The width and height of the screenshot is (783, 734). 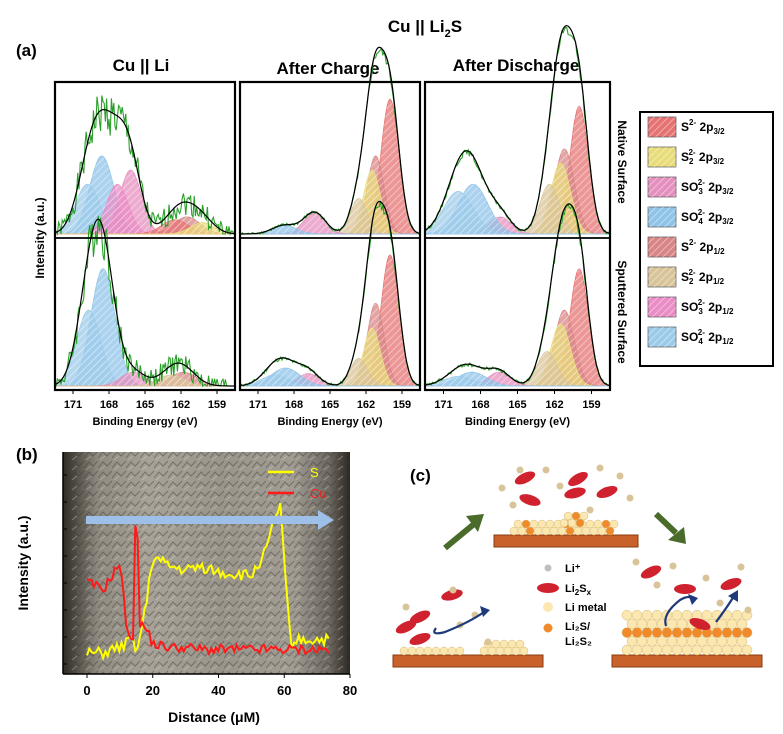 What do you see at coordinates (703, 127) in the screenshot?
I see `legend-entry: S2- 2p3/2` at bounding box center [703, 127].